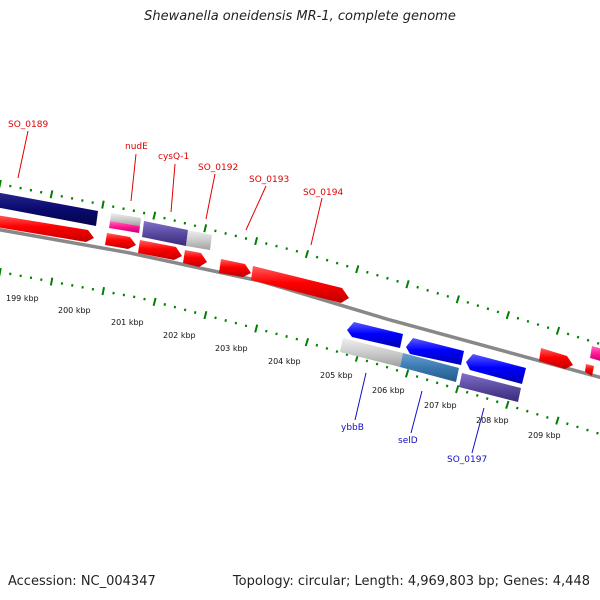  I want to click on ruler-label: 202 kbp, so click(179, 335).